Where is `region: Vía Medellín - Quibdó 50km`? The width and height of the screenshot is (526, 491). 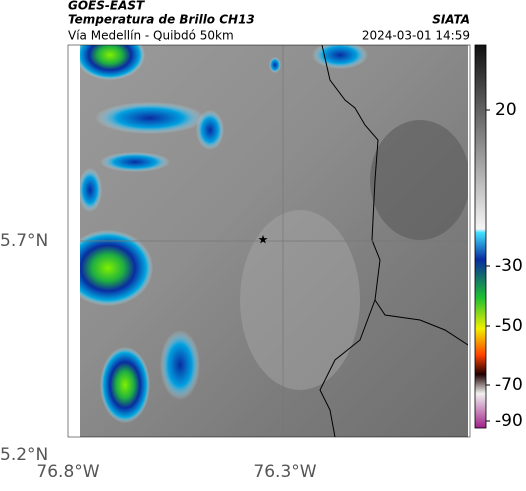 region: Vía Medellín - Quibdó 50km is located at coordinates (151, 36).